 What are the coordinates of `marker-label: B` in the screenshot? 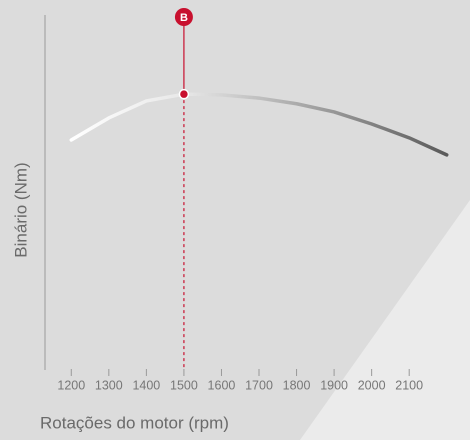 It's located at (184, 18).